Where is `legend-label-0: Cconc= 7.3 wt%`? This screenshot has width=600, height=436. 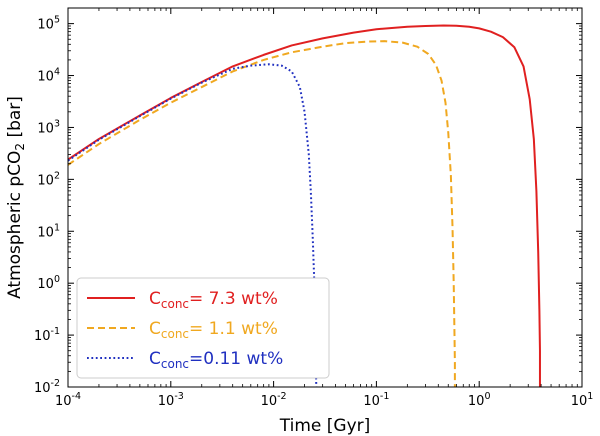
legend-label-0: Cconc= 7.3 wt% is located at coordinates (213, 300).